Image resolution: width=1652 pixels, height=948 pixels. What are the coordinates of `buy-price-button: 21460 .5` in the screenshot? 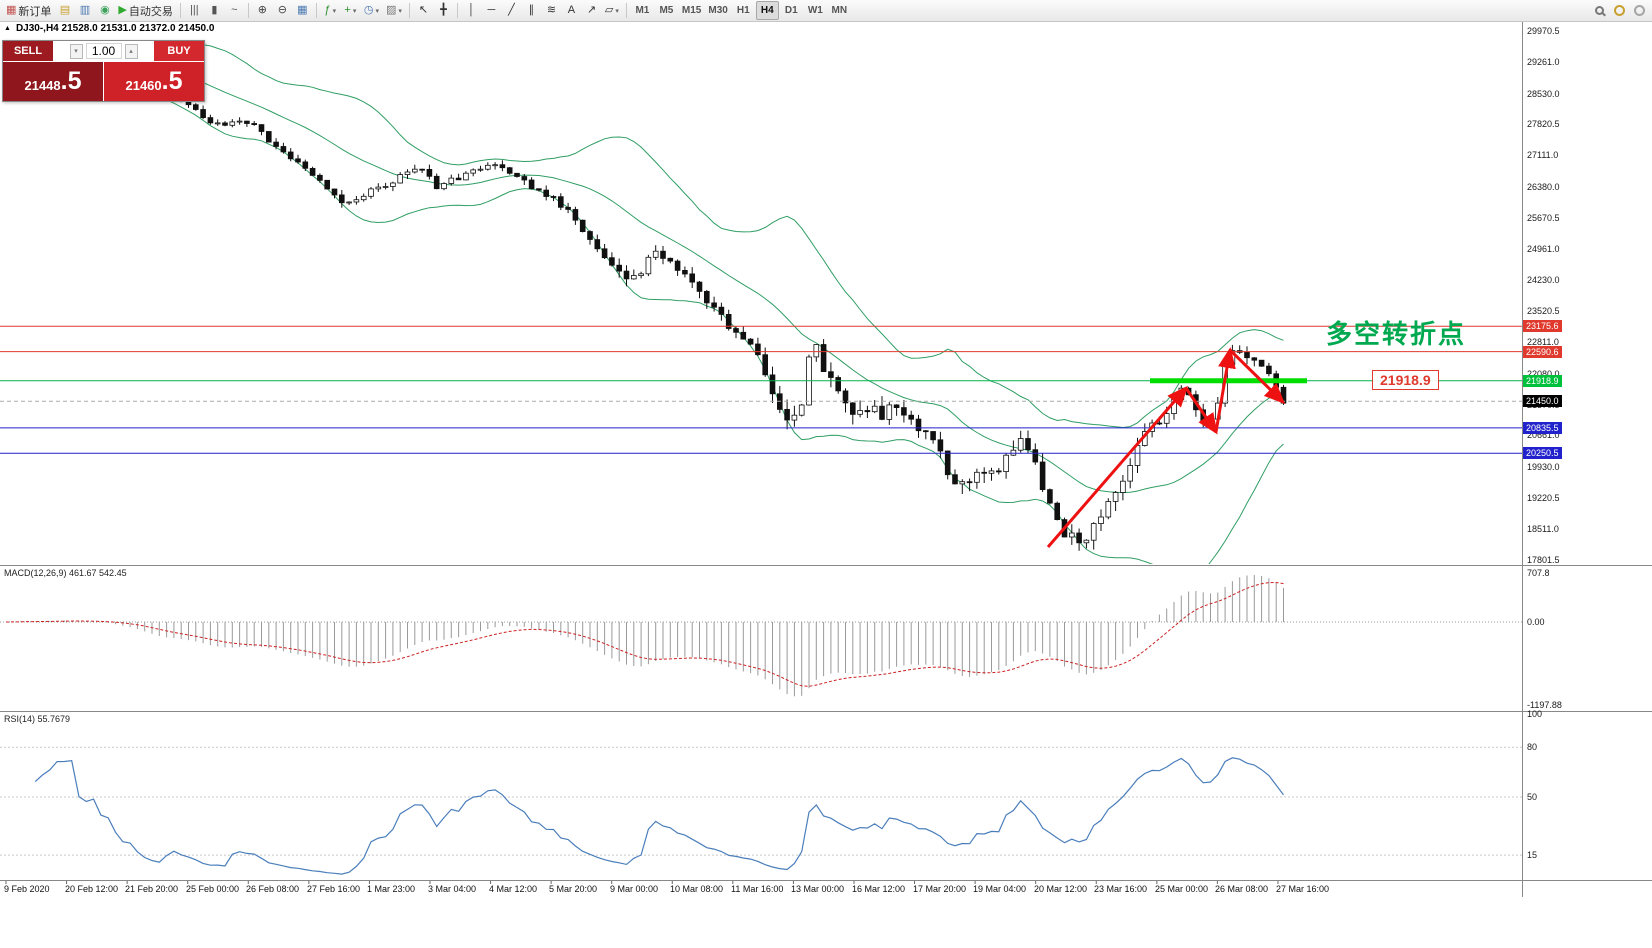 It's located at (153, 81).